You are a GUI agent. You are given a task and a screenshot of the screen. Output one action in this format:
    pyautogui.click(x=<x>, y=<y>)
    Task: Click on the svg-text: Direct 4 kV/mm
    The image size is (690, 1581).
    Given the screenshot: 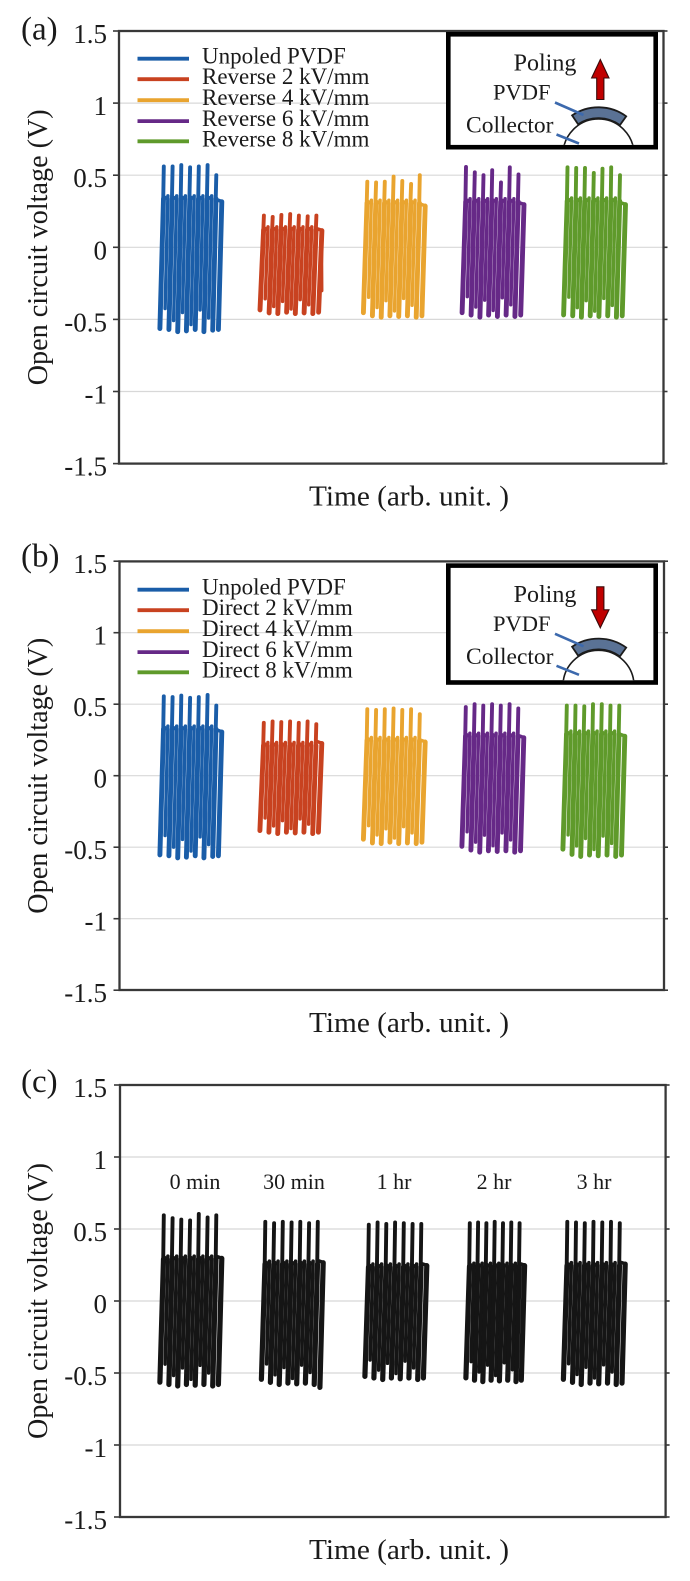 What is the action you would take?
    pyautogui.click(x=277, y=628)
    